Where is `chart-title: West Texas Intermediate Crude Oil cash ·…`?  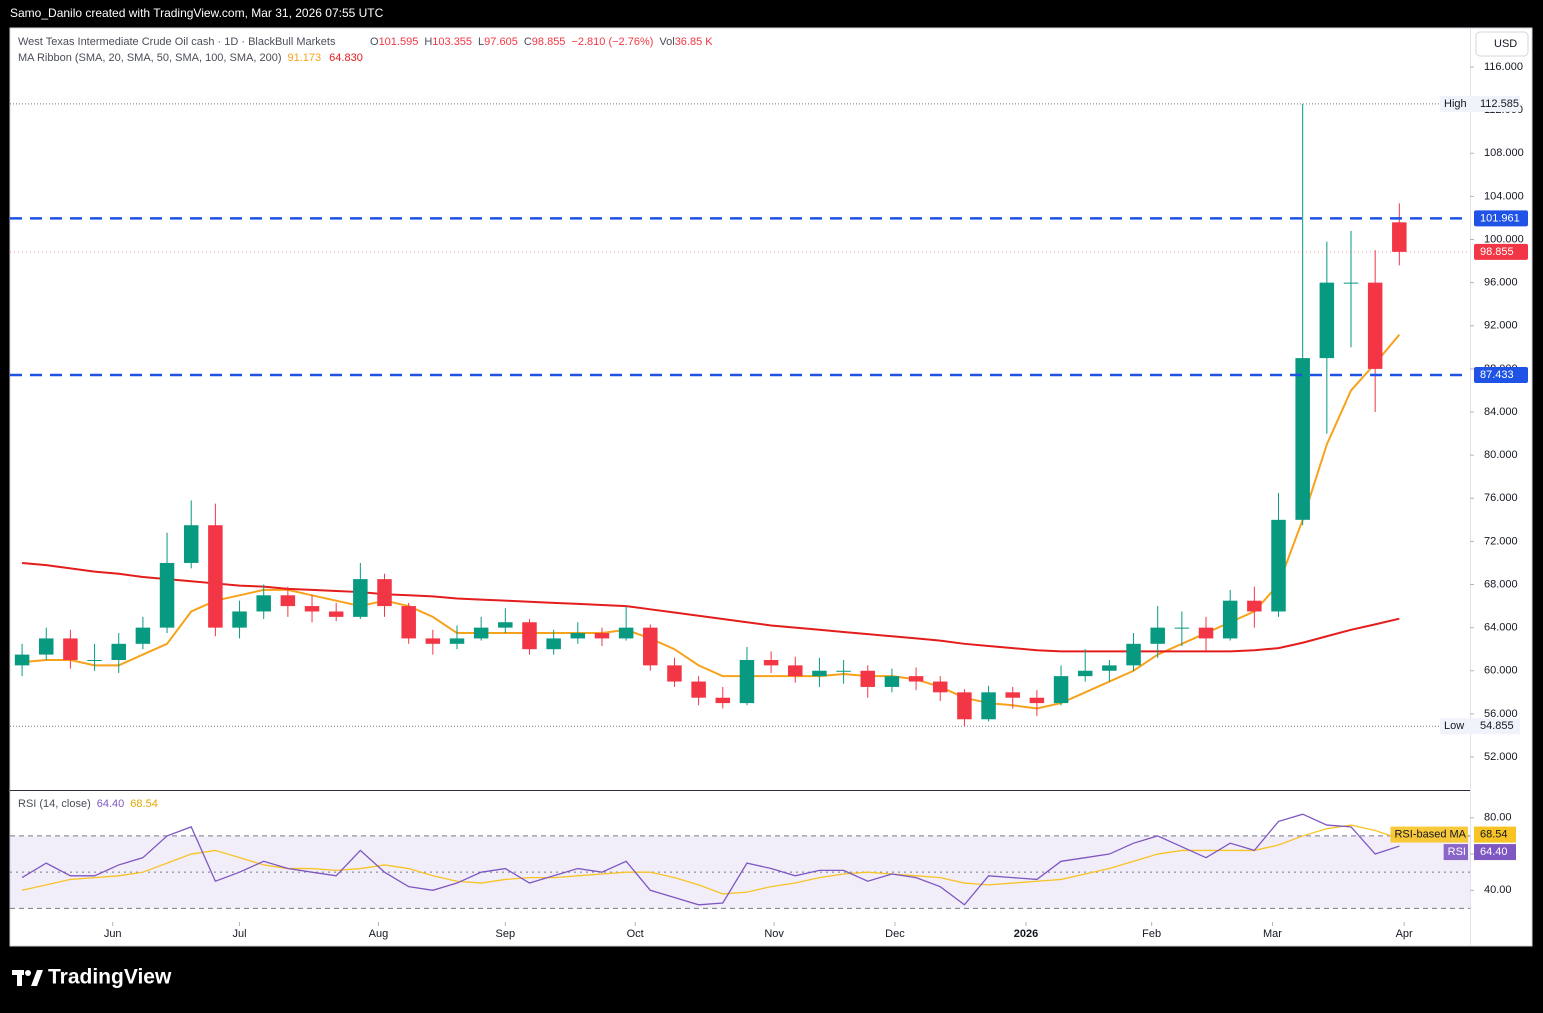 chart-title: West Texas Intermediate Crude Oil cash ·… is located at coordinates (177, 42).